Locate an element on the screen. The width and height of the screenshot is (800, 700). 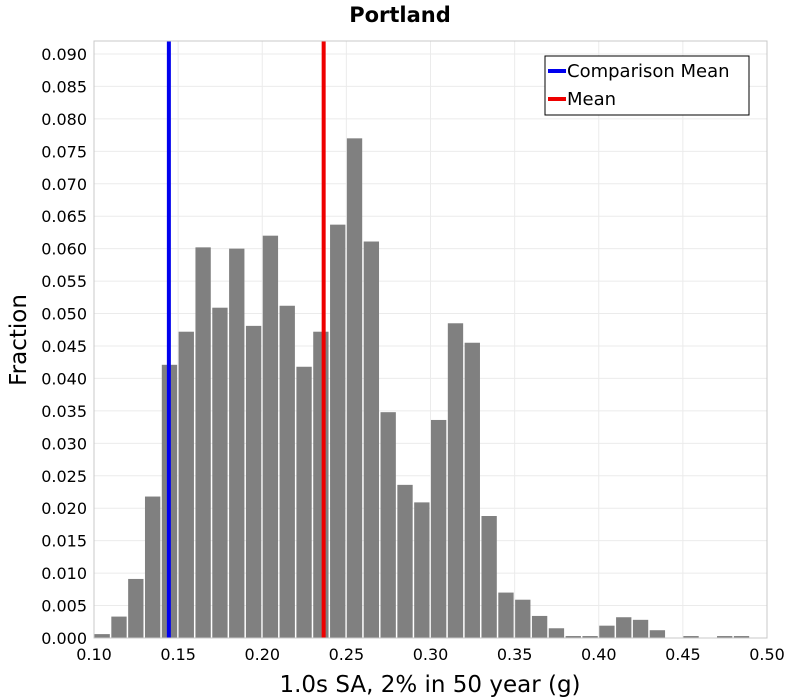
chart-title: Portland is located at coordinates (400, 15).